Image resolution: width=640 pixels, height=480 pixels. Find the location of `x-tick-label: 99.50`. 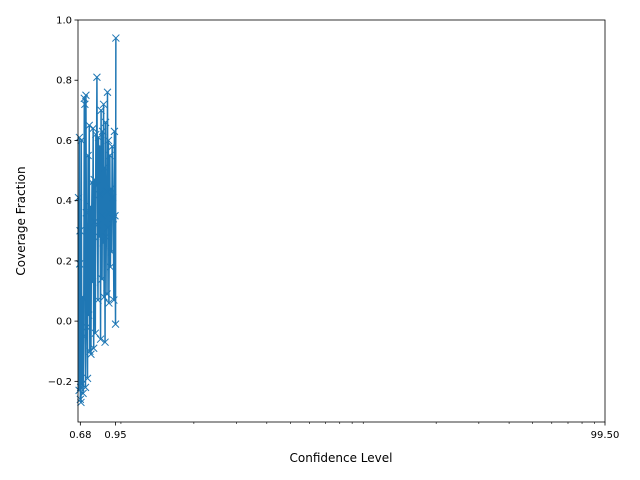

x-tick-label: 99.50 is located at coordinates (605, 435).